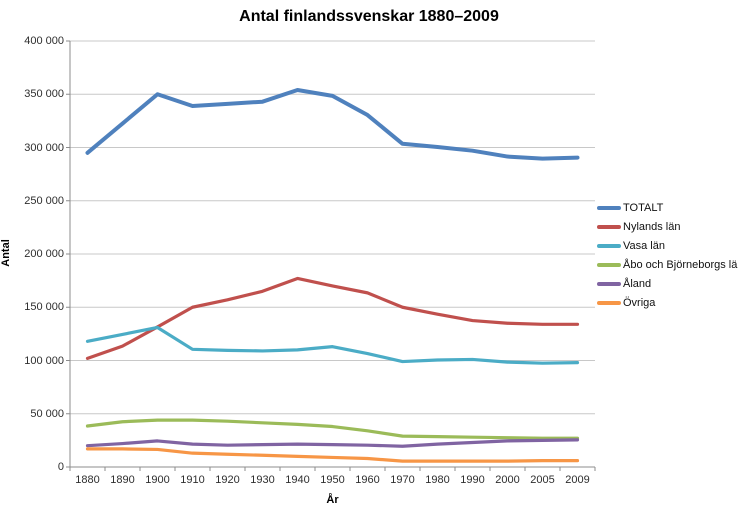  I want to click on legend-label: Vasa län, so click(644, 245).